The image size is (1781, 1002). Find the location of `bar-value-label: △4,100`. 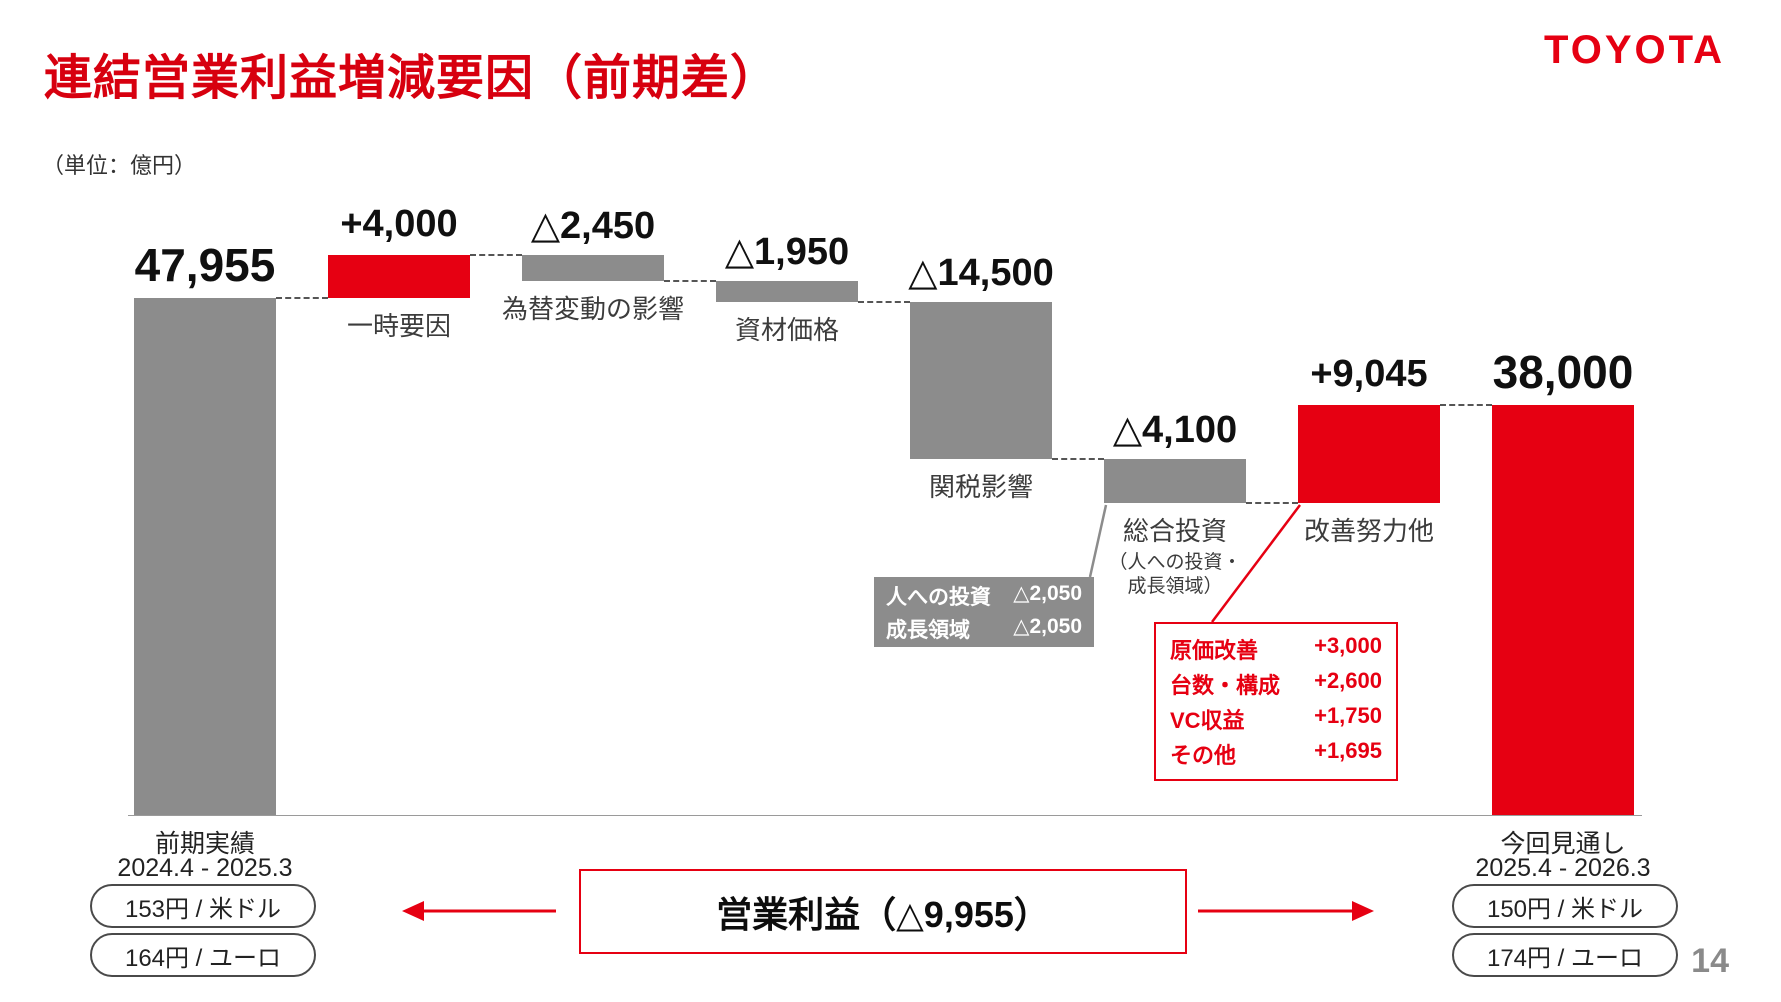

bar-value-label: △4,100 is located at coordinates (1175, 429).